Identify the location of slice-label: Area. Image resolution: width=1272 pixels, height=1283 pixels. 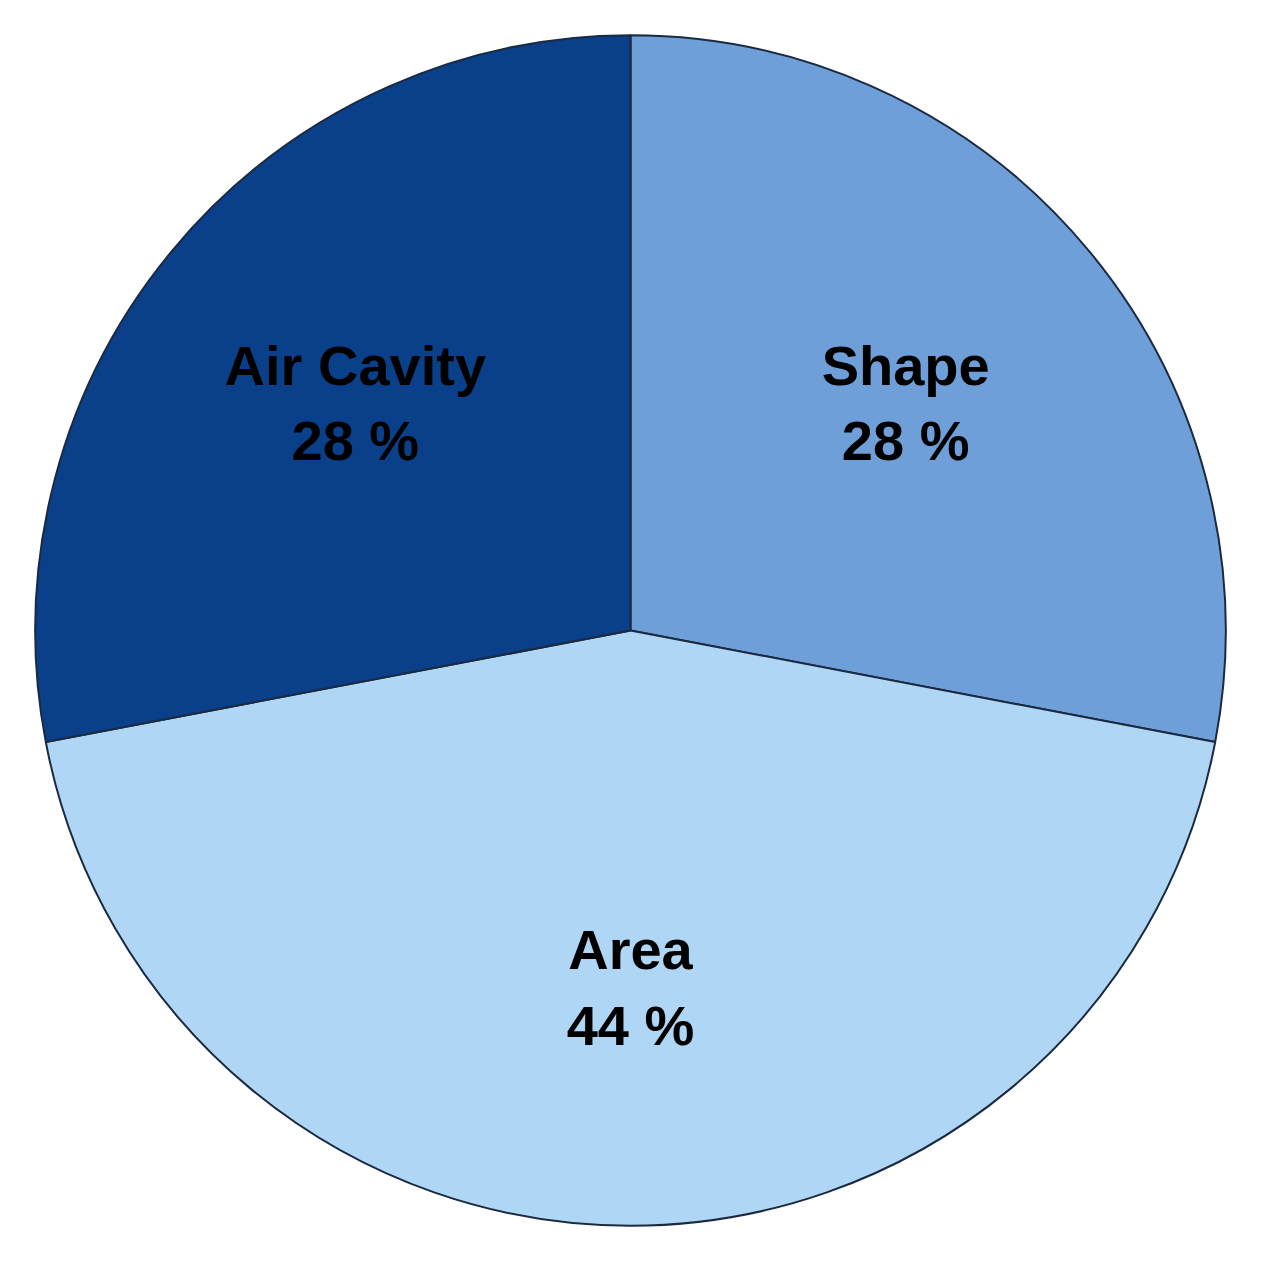
(631, 950).